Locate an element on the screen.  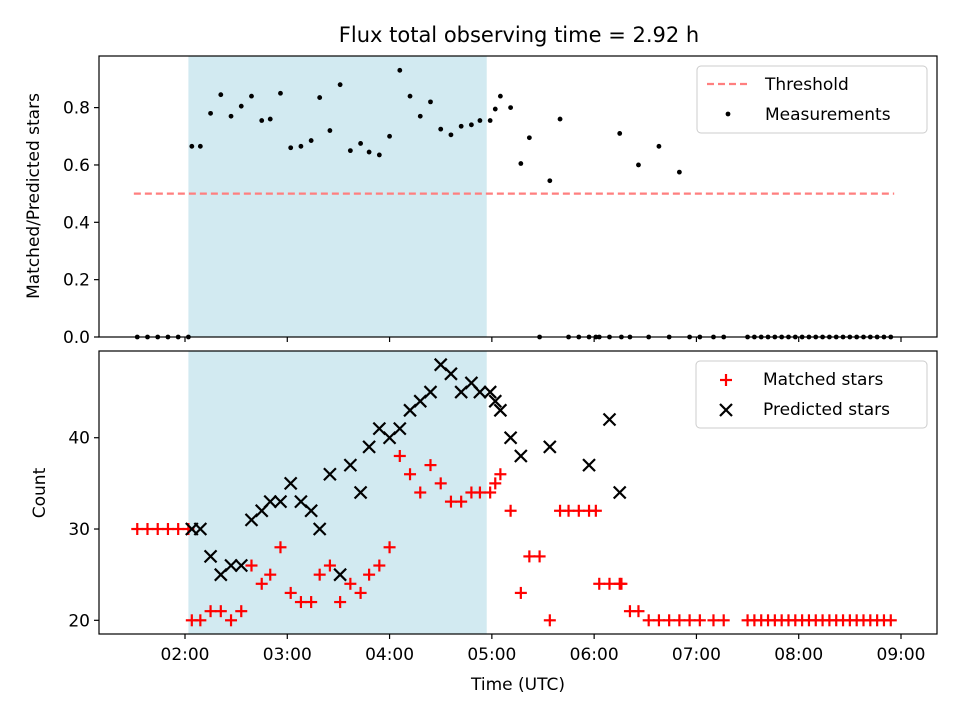
ratio-y-tick-label: 0.8 is located at coordinates (76, 109).